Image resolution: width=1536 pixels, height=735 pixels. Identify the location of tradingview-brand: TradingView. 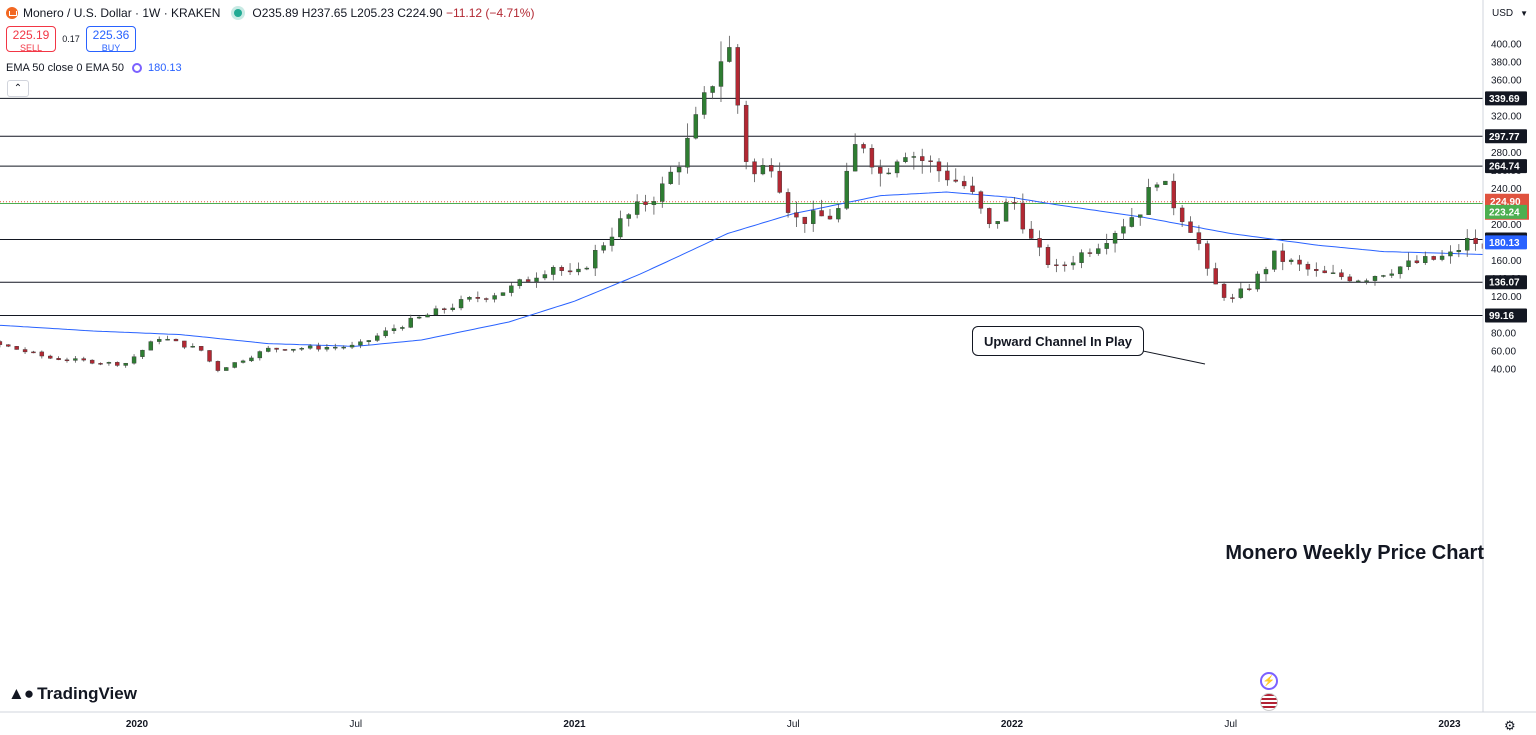
(87, 693).